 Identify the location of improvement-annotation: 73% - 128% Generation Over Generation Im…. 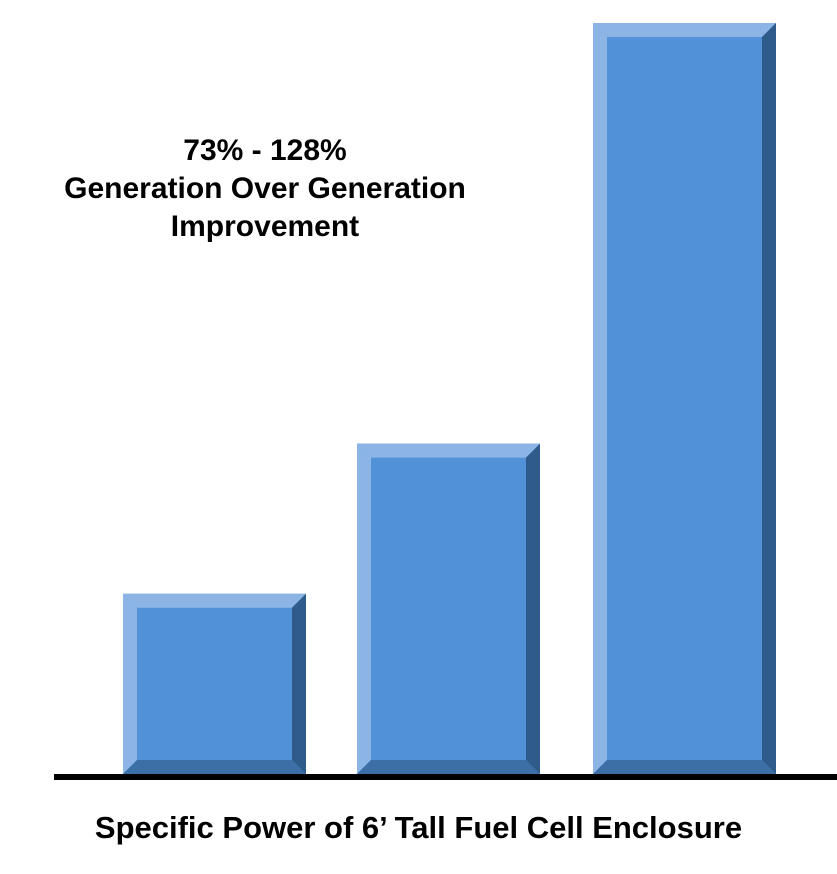
(265, 189).